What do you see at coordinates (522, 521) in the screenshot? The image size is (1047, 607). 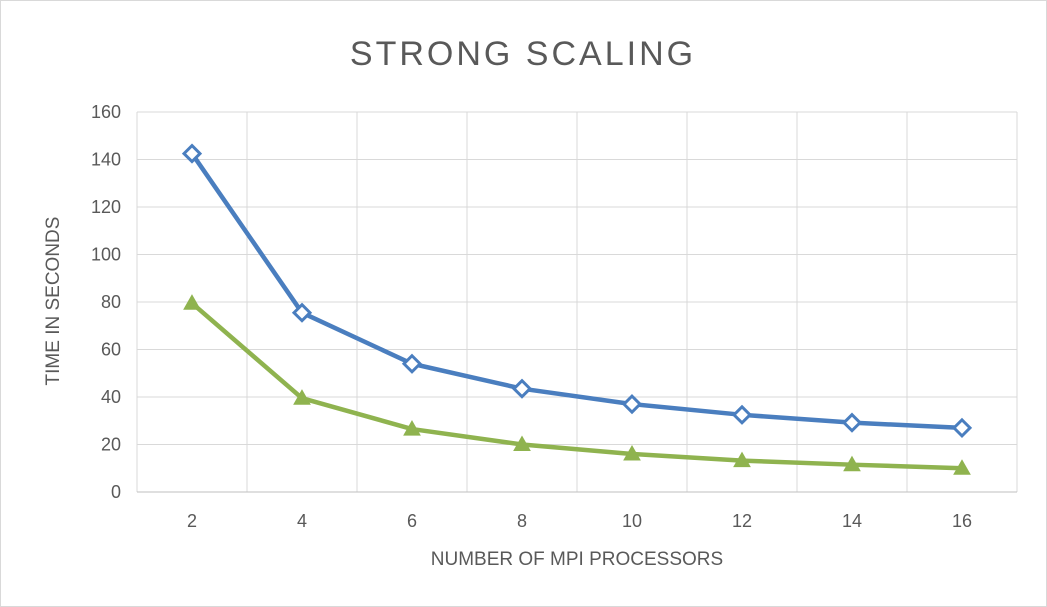 I see `x-tick-label: 8` at bounding box center [522, 521].